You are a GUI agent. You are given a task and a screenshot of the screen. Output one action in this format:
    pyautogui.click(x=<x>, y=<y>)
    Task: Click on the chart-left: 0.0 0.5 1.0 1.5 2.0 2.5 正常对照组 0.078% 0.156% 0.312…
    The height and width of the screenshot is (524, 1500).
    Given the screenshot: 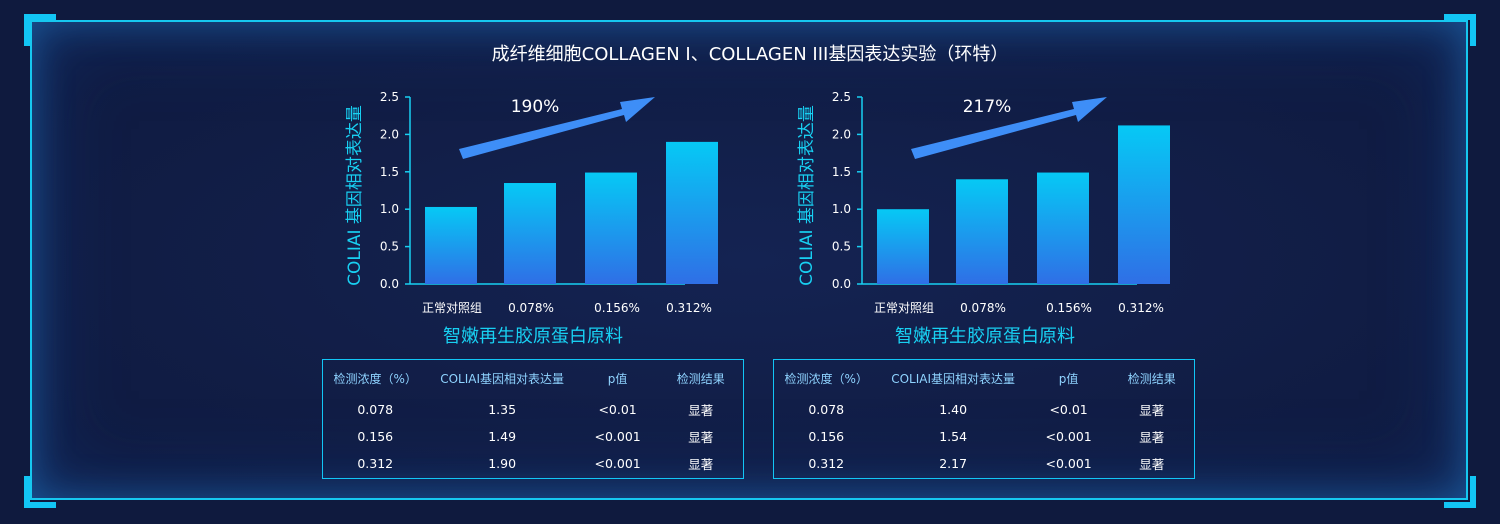 What is the action you would take?
    pyautogui.click(x=531, y=218)
    